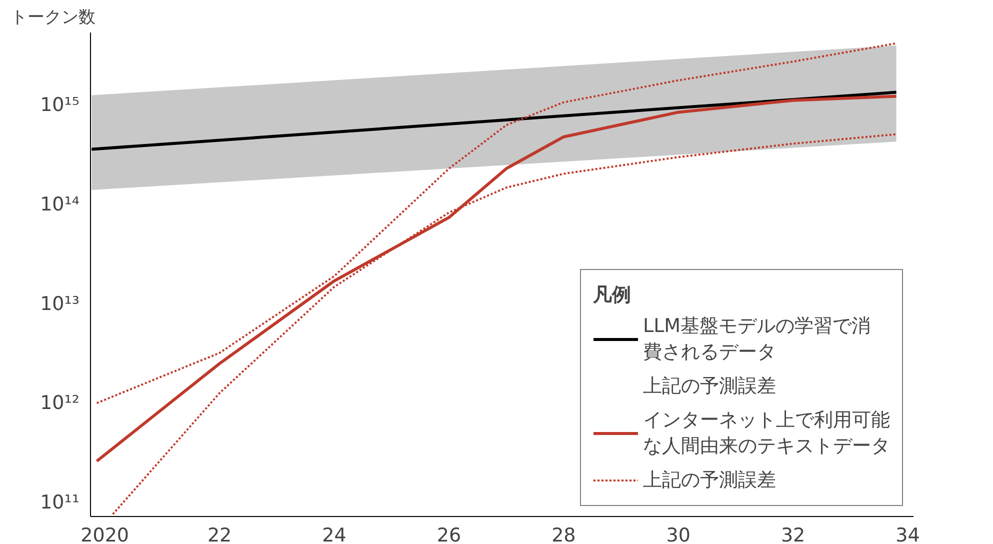 Image resolution: width=993 pixels, height=544 pixels. I want to click on x-tick-label: 22, so click(219, 534).